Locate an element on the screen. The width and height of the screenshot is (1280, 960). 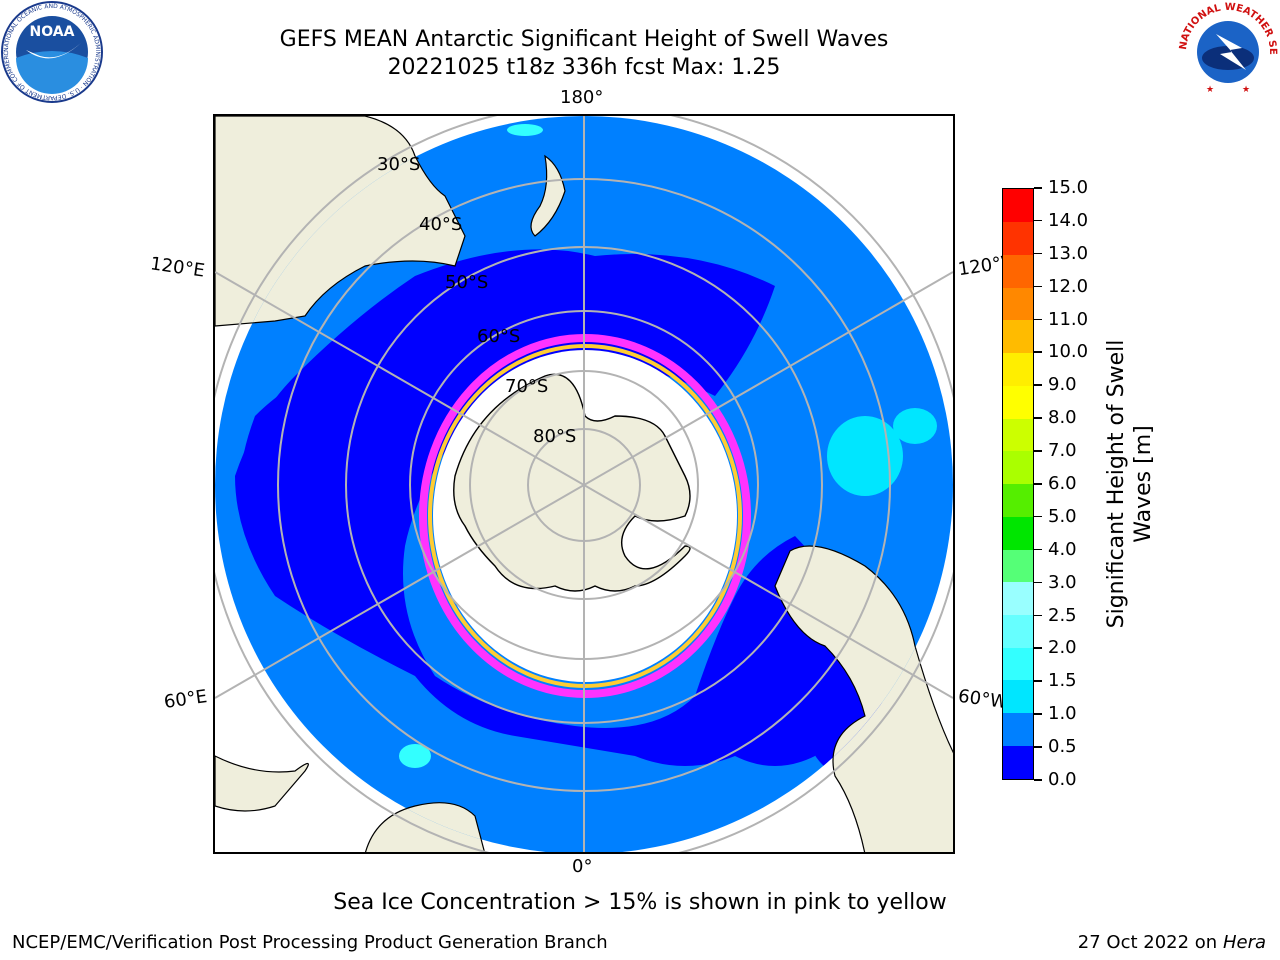
colorbar-tick-label: 13.0 is located at coordinates (1061, 253).